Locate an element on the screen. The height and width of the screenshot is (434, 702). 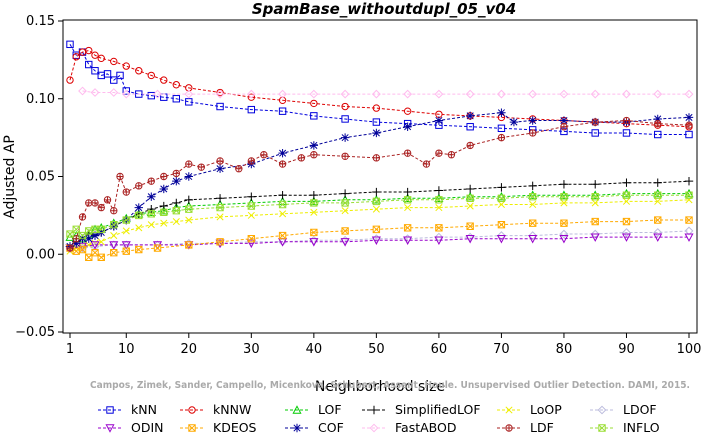
legend-label: ODIN is located at coordinates (147, 427).